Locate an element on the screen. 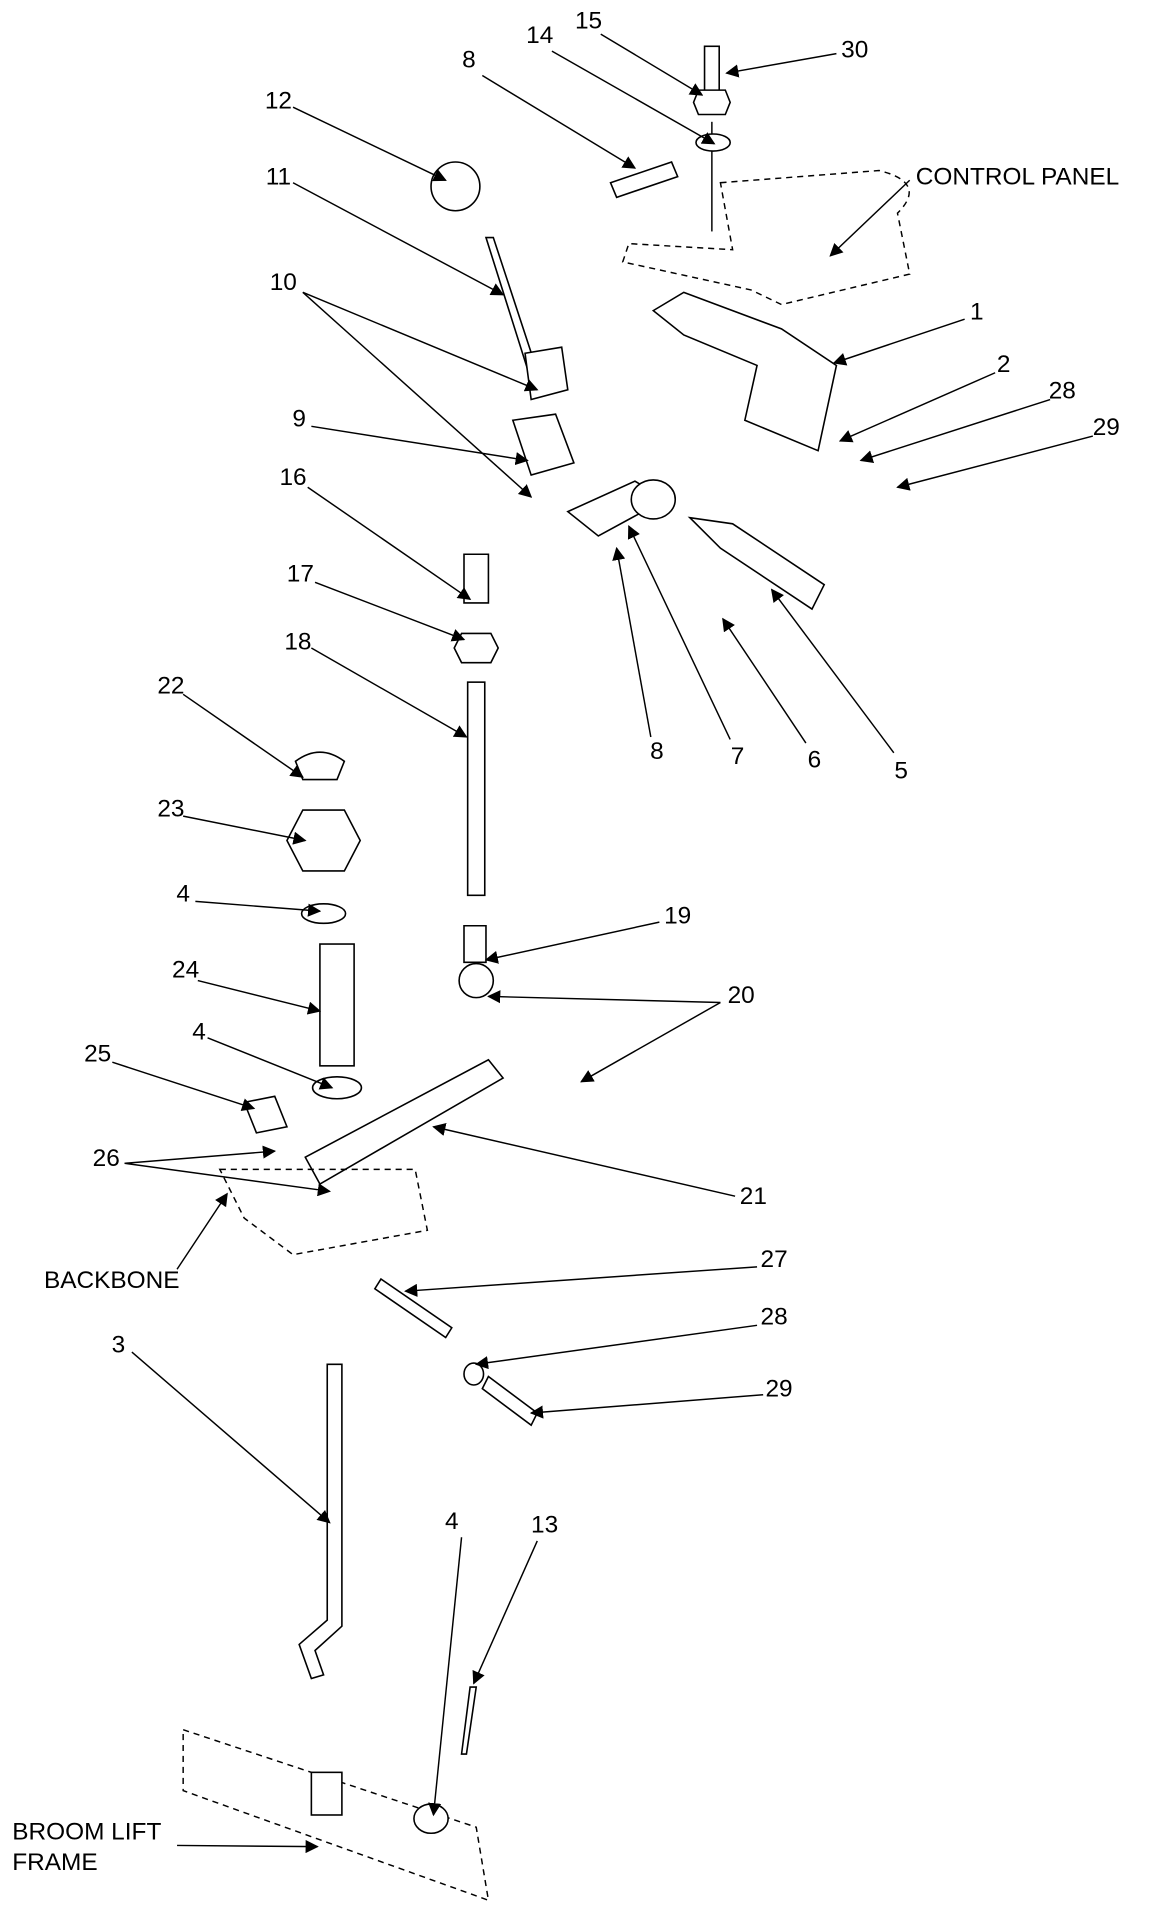  hex-nut is located at coordinates (324, 840).